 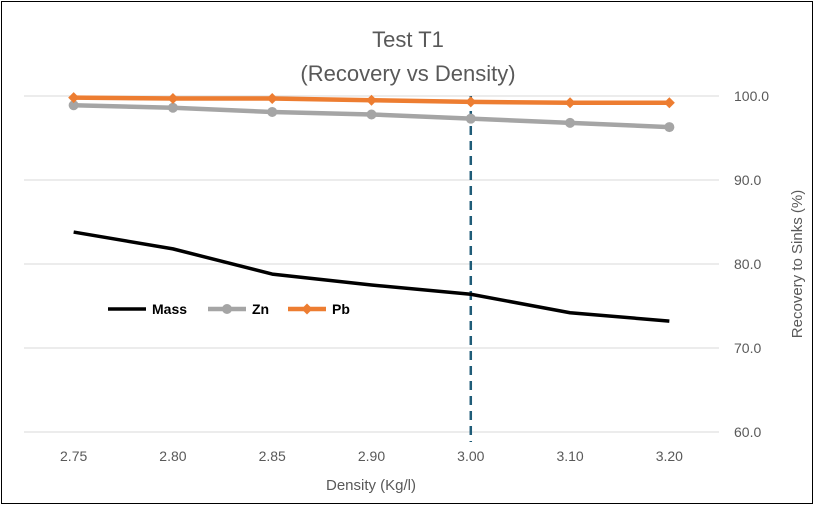 I want to click on legend: Mass Zn Pb, so click(x=229, y=309).